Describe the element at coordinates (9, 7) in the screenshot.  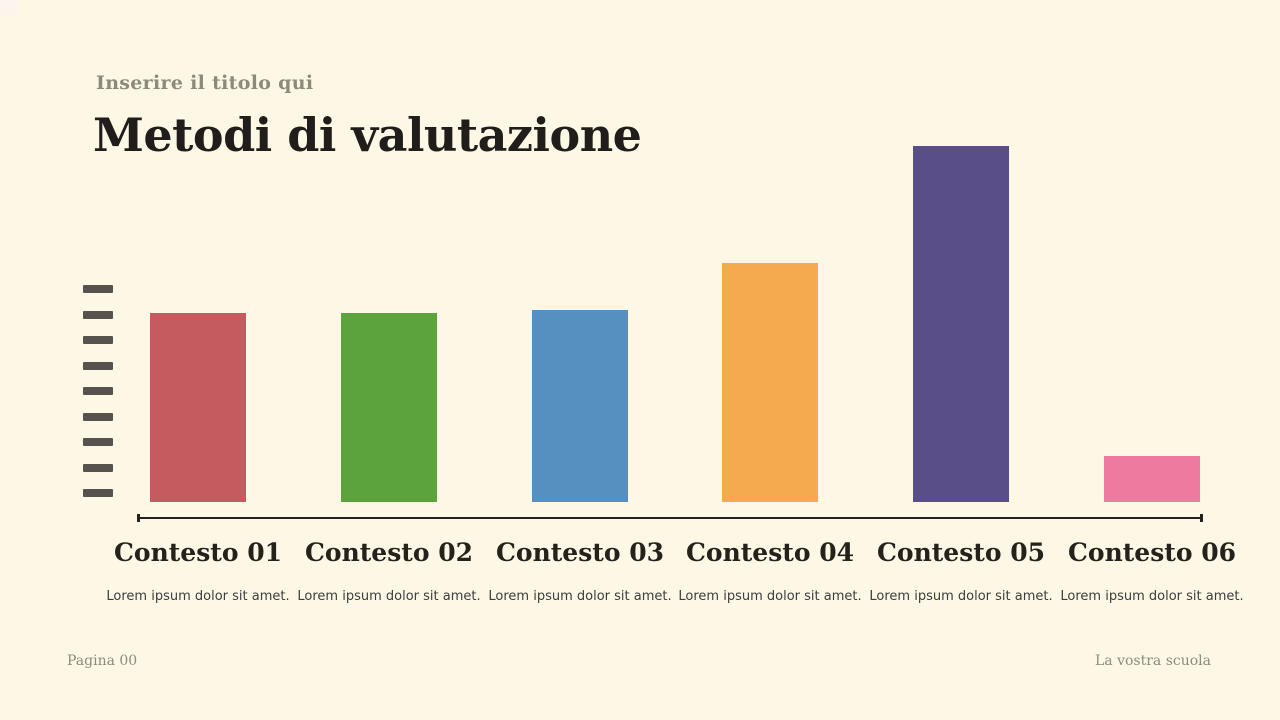
I see `corner-highlight` at that location.